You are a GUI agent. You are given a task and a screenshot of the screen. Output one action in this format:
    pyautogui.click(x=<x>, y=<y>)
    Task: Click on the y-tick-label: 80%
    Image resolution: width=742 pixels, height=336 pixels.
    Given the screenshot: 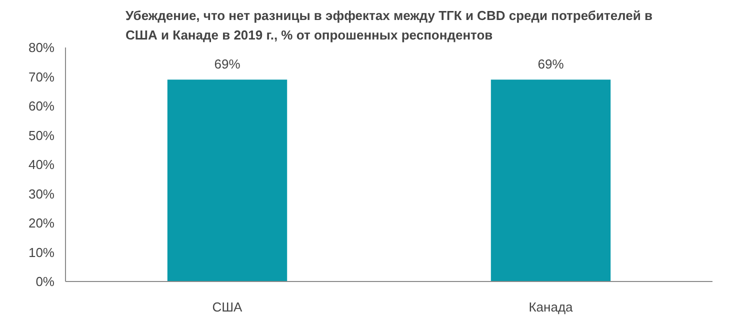 What is the action you would take?
    pyautogui.click(x=41, y=47)
    